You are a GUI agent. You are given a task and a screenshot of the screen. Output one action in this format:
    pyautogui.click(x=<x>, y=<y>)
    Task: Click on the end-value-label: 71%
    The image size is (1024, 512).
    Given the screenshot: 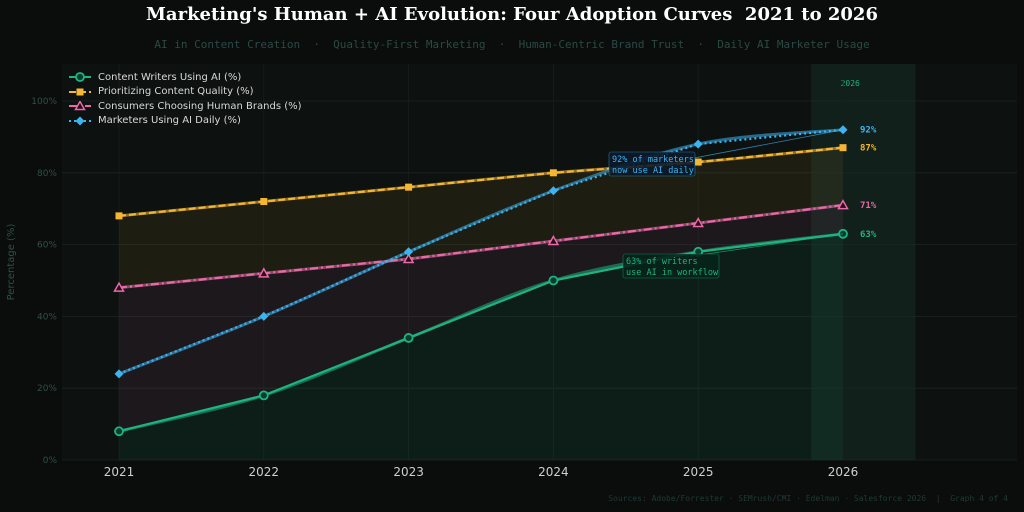 What is the action you would take?
    pyautogui.click(x=868, y=206)
    